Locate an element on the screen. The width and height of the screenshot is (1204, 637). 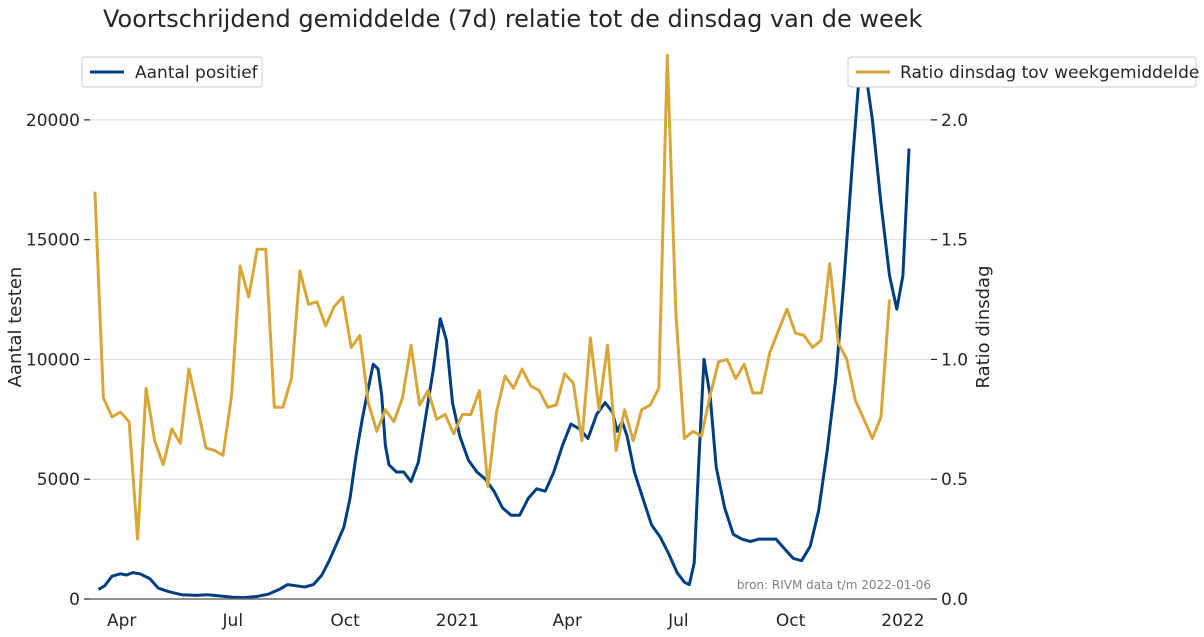
legend-right-box is located at coordinates (1022, 72).